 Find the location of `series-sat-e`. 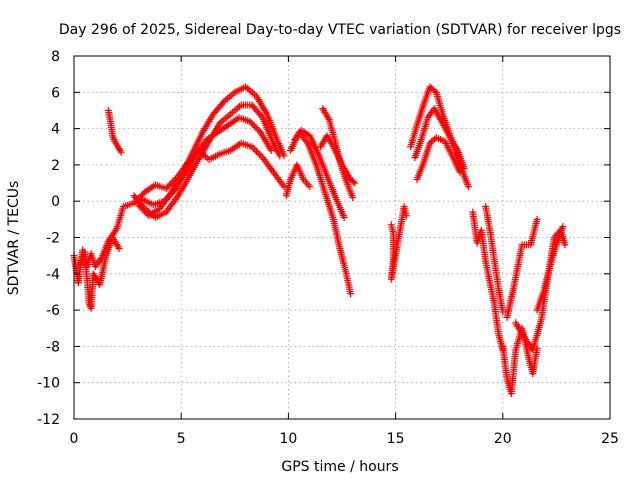

series-sat-e is located at coordinates (211, 151).